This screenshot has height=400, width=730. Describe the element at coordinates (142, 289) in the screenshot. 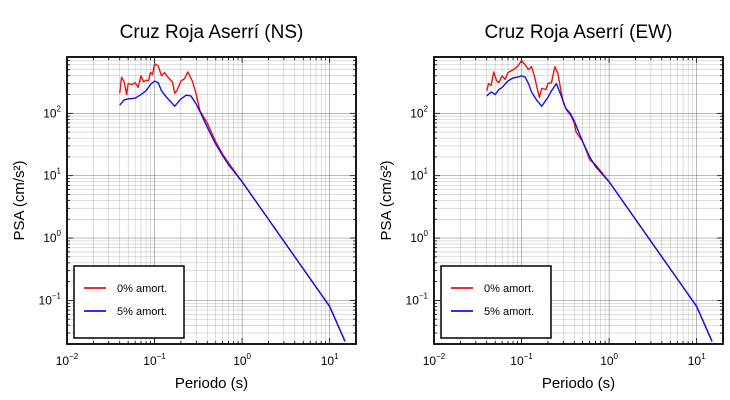

I see `chart-1-legend-label-1: 0% amort.` at that location.